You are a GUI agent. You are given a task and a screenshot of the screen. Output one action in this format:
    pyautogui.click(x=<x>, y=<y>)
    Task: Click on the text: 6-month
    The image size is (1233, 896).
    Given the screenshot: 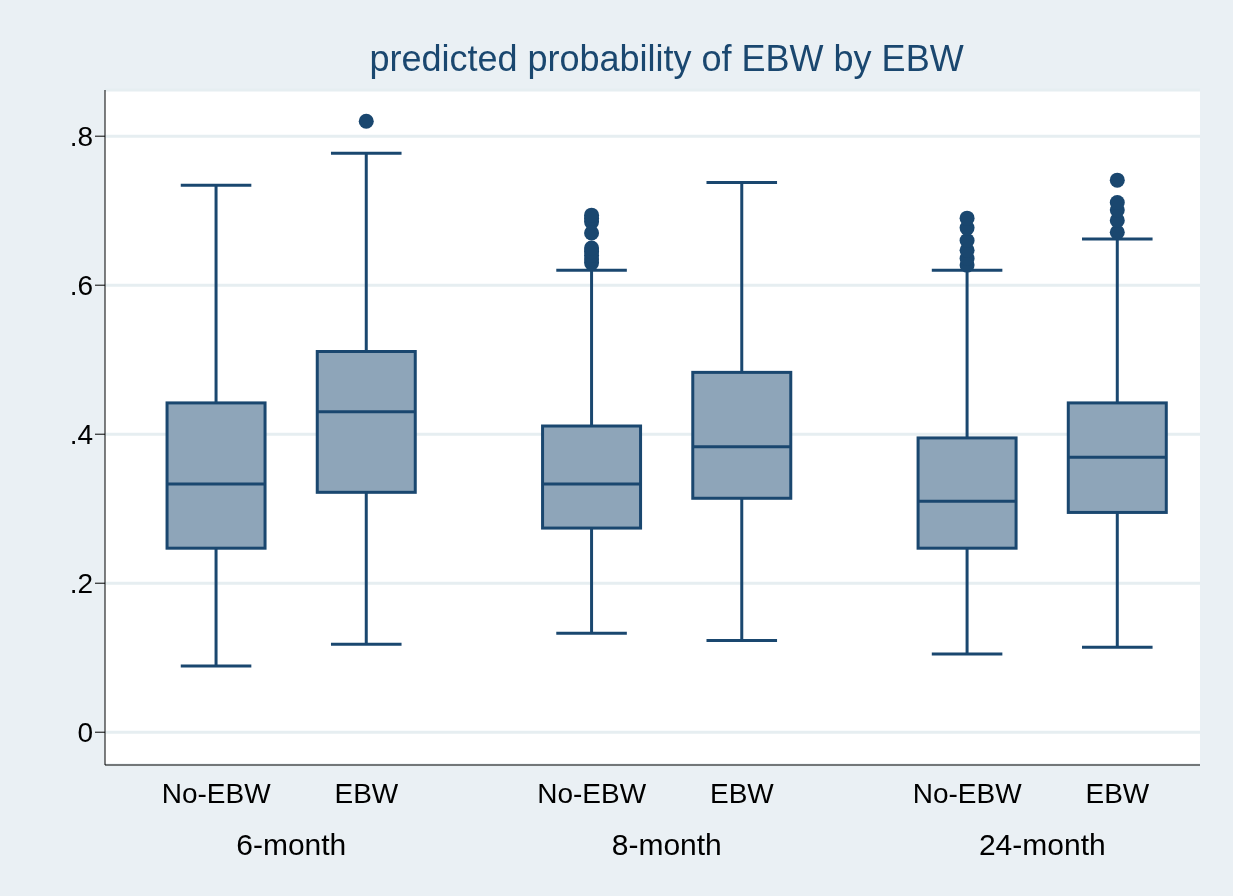 What is the action you would take?
    pyautogui.click(x=291, y=844)
    